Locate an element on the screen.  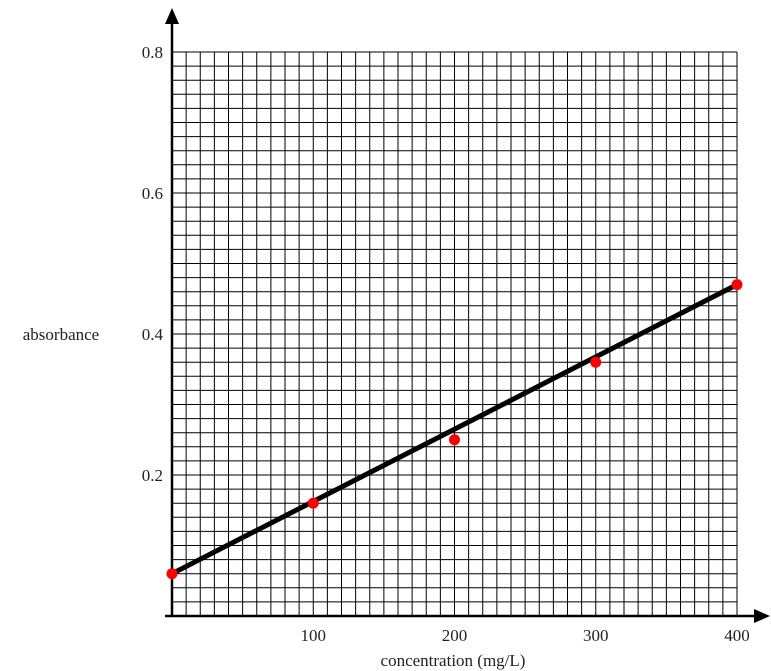
y-tick-label: 0.8 is located at coordinates (152, 52).